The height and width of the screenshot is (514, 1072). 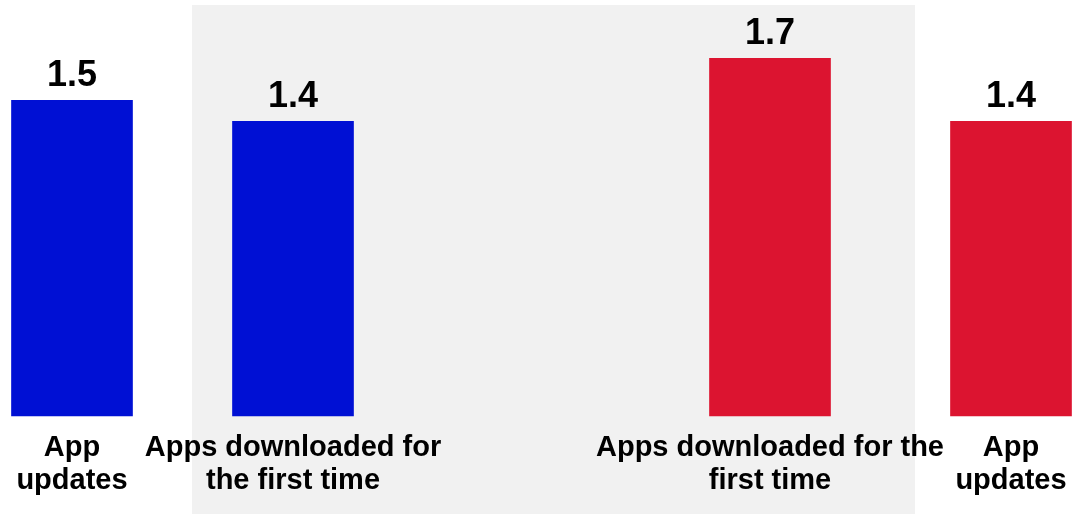 What do you see at coordinates (72, 74) in the screenshot?
I see `data-label: 1.5` at bounding box center [72, 74].